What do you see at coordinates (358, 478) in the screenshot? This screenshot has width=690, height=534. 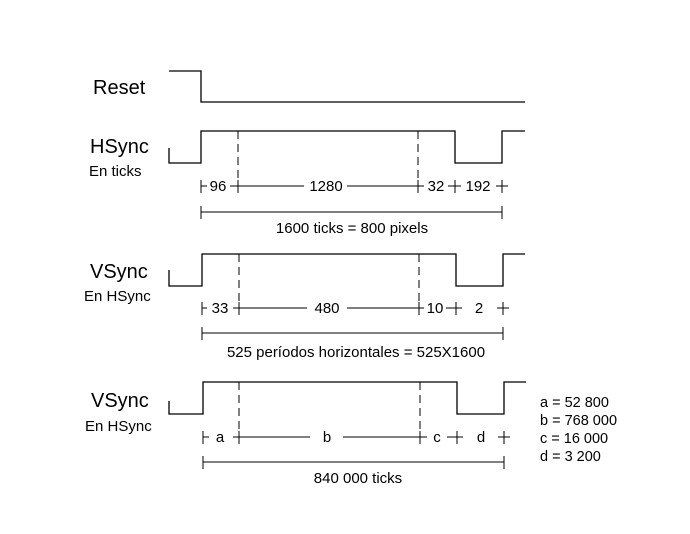 I see `vsync2-total: 840 000 ticks` at bounding box center [358, 478].